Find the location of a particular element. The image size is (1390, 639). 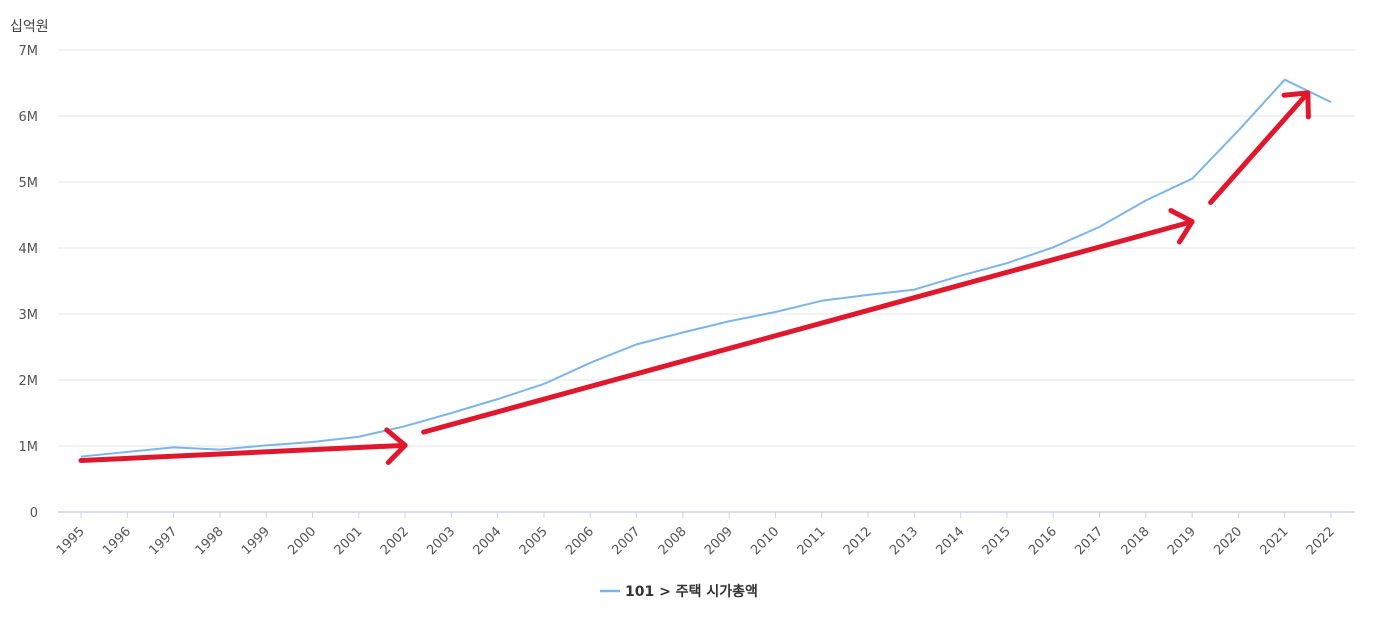

x-tick-label: 2009 is located at coordinates (719, 541).